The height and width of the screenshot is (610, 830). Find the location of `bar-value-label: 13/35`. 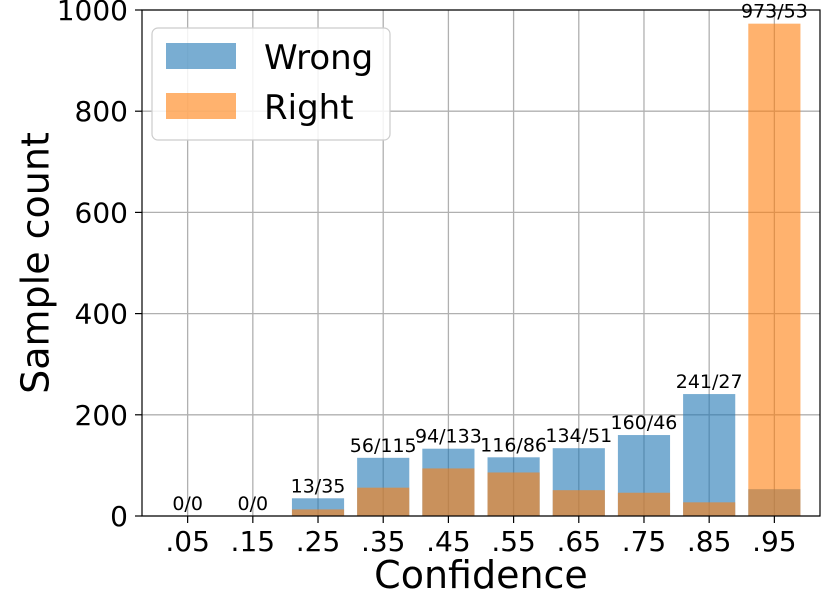

bar-value-label: 13/35 is located at coordinates (318, 486).